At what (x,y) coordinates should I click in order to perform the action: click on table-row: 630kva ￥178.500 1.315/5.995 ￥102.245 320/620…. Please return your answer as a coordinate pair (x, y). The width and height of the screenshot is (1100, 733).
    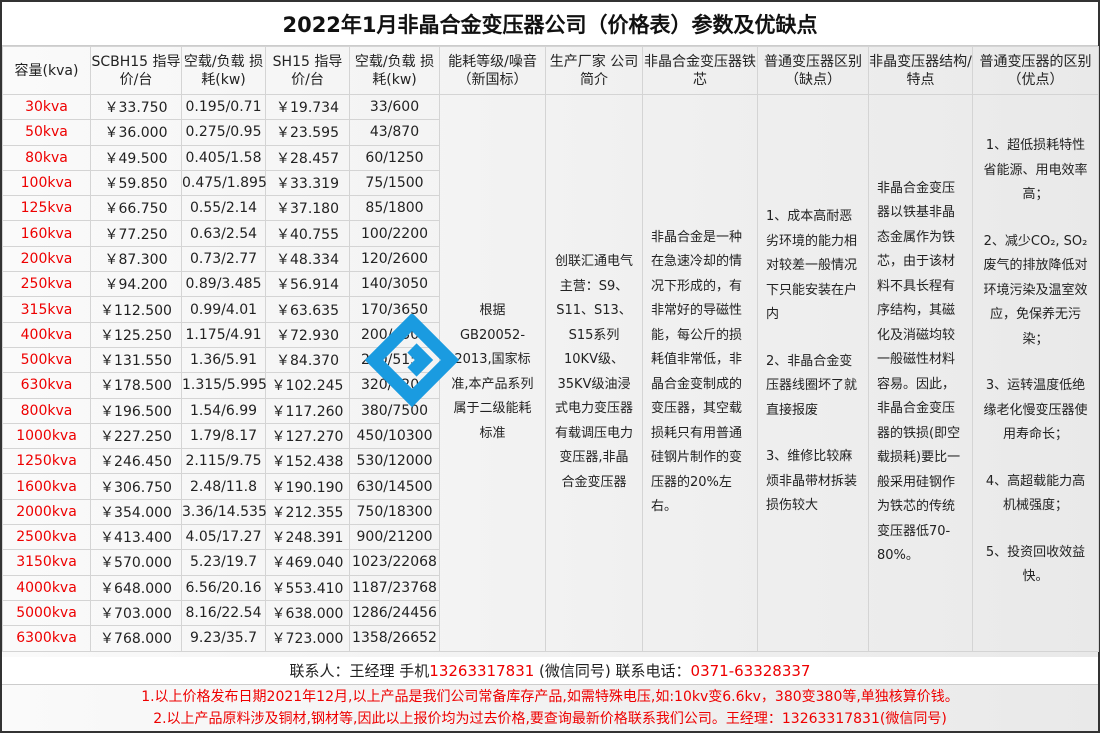
    Looking at the image, I should click on (550, 385).